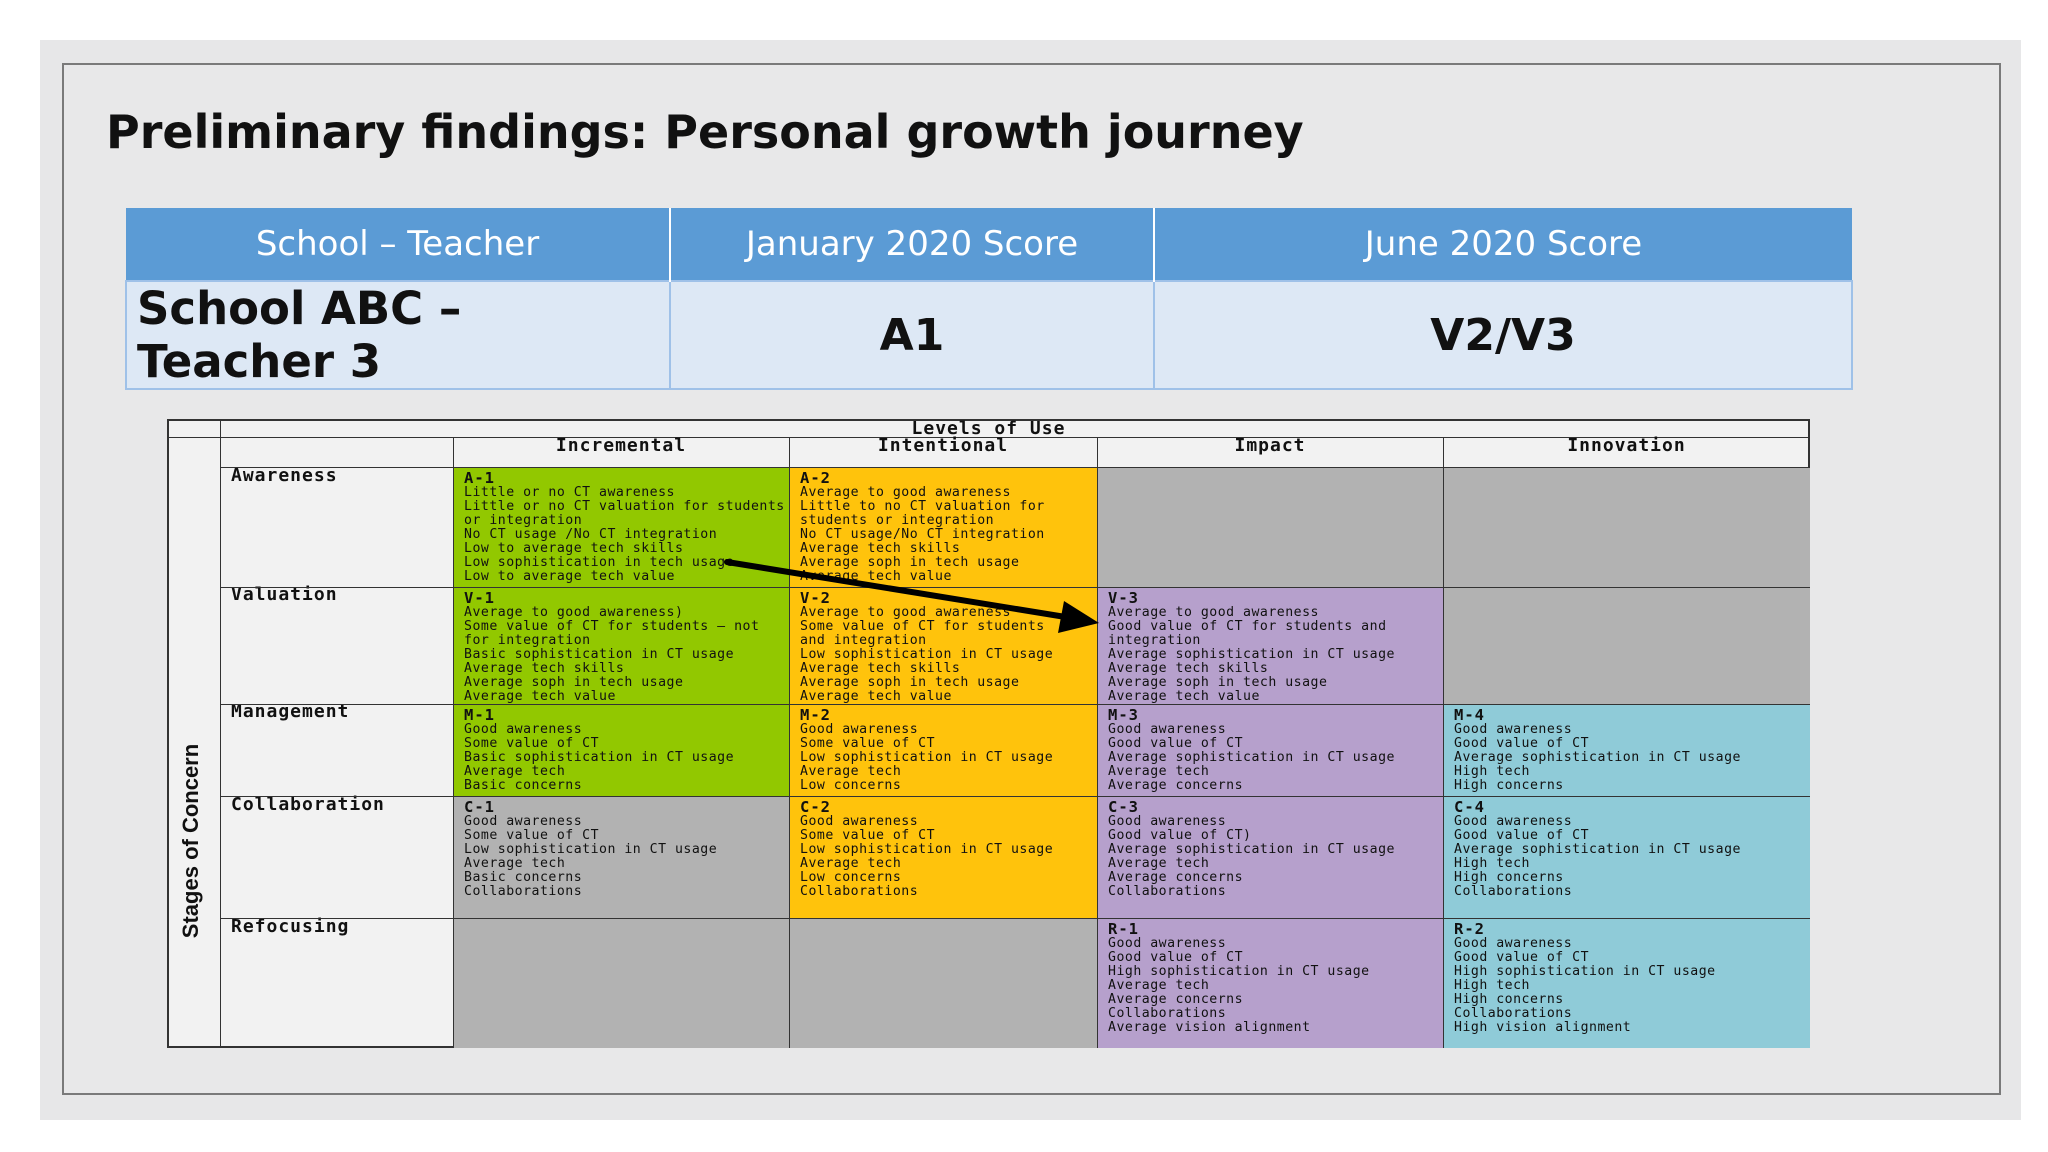  Describe the element at coordinates (1503, 244) in the screenshot. I see `header-june-score: June 2020 Score` at that location.